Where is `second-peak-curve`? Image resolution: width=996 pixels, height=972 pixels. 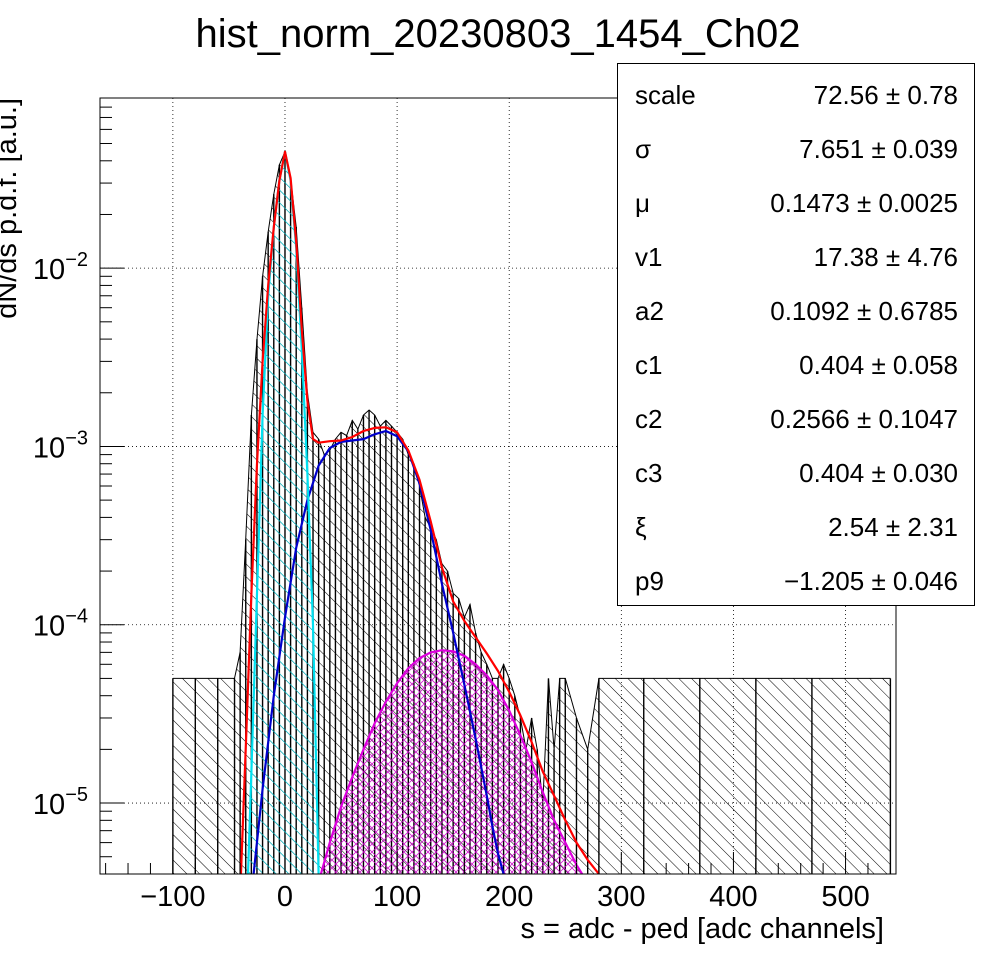 second-peak-curve is located at coordinates (451, 761).